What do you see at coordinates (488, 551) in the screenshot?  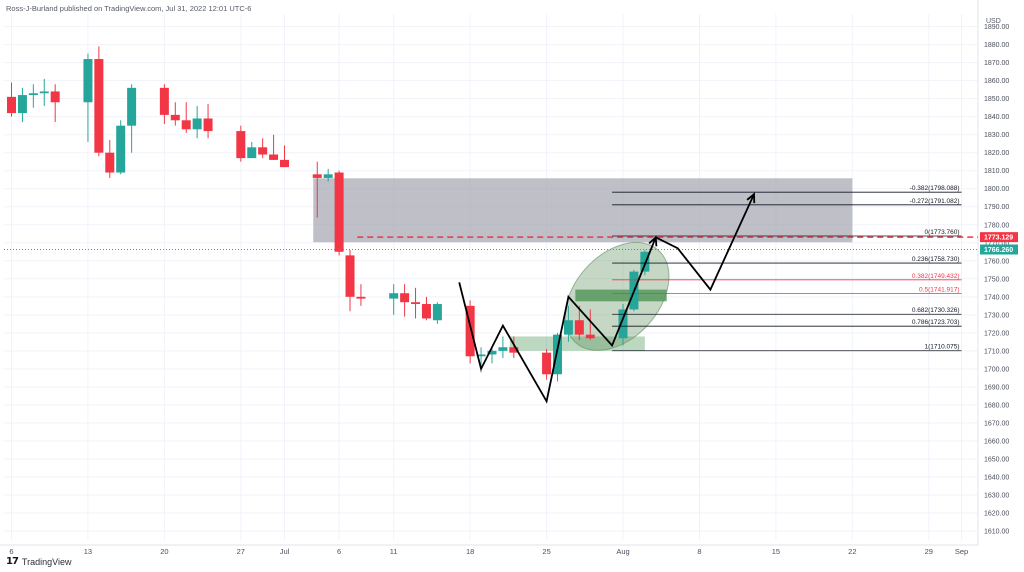 I see `time-axis: 6 13 20 27 Jul 6 11 18 25 Aug 8 15 22 29 Sep` at bounding box center [488, 551].